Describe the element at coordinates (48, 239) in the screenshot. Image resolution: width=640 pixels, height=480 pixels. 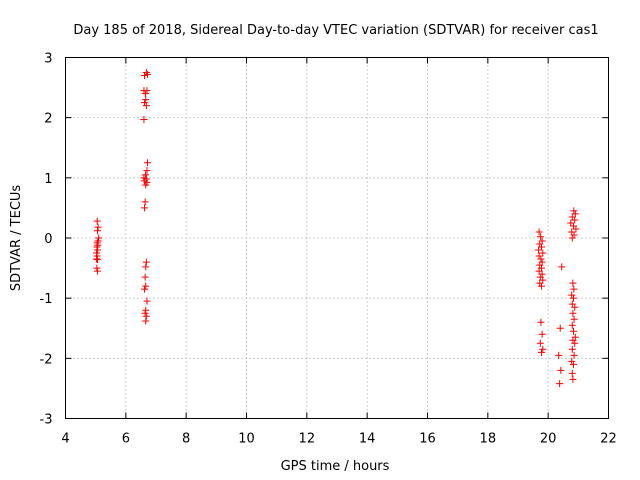
I see `y-tick-label: 0` at that location.